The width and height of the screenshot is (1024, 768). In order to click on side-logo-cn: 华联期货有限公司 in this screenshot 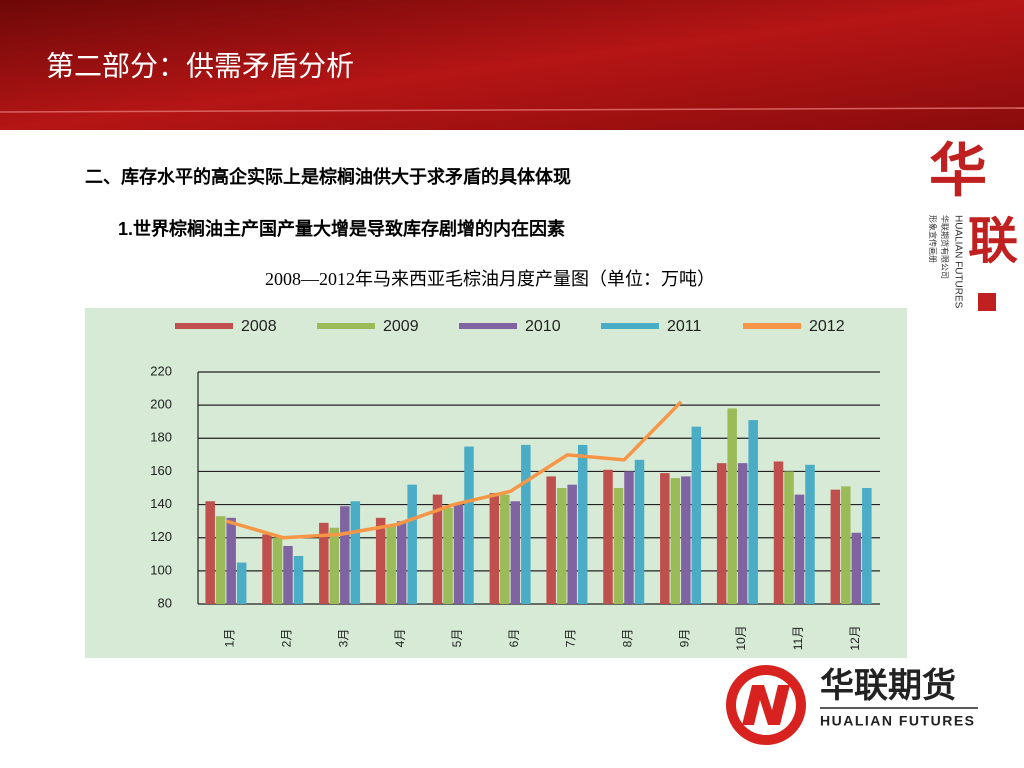, I will do `click(945, 247)`.